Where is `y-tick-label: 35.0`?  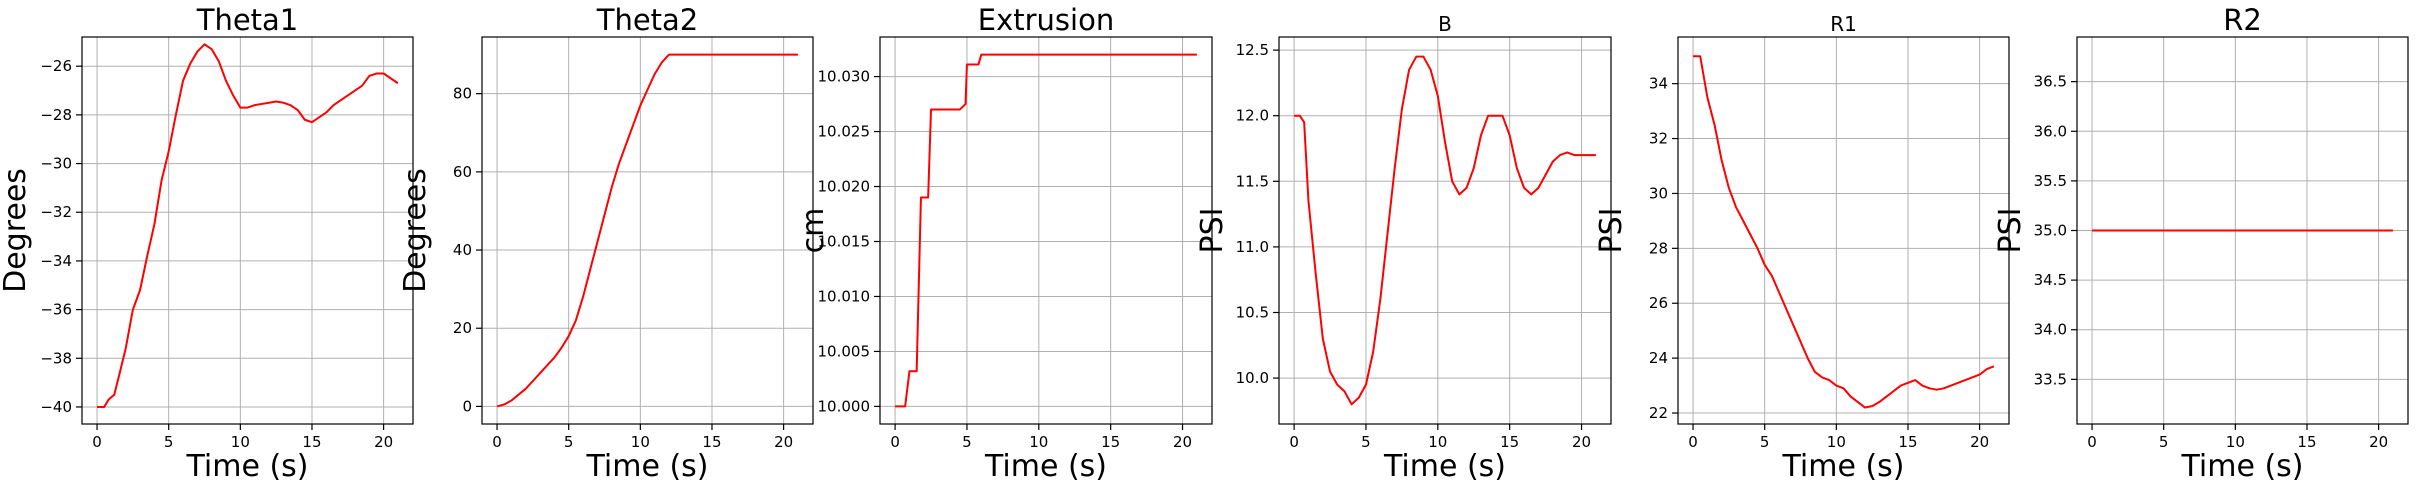 y-tick-label: 35.0 is located at coordinates (2050, 231).